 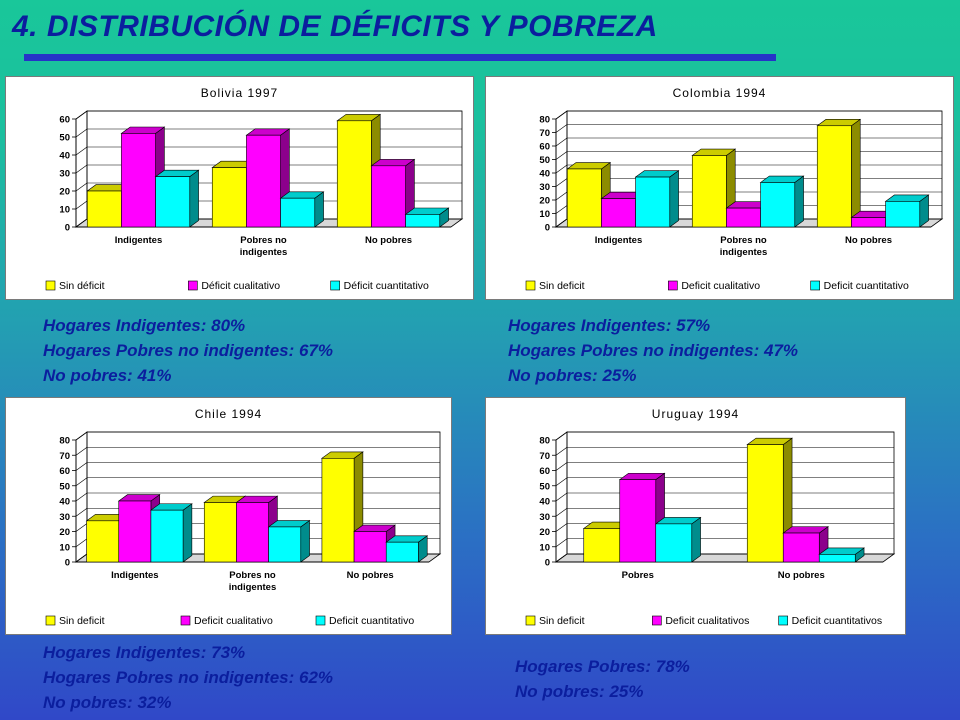 What do you see at coordinates (720, 93) in the screenshot?
I see `chart-title: Colombia 1994` at bounding box center [720, 93].